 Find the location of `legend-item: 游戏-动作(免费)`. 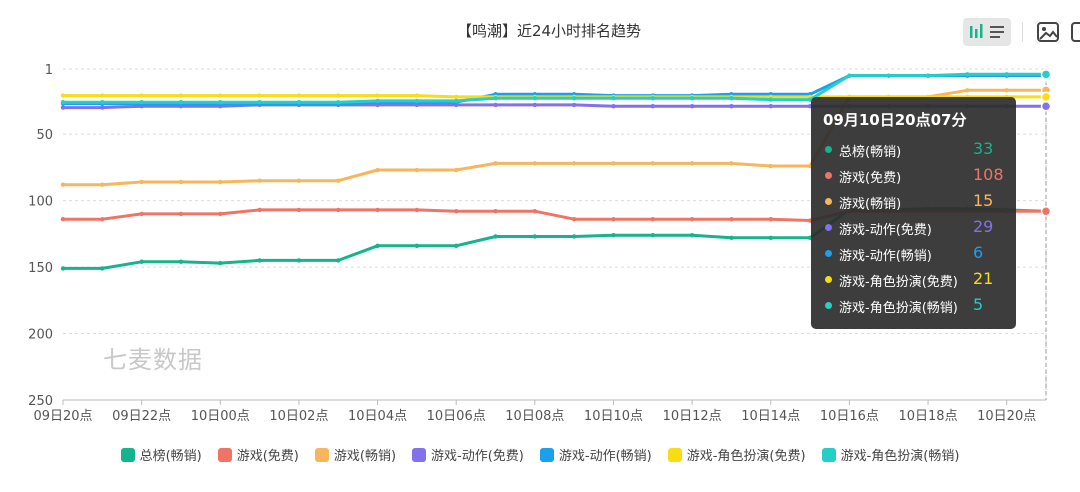

legend-item: 游戏-动作(免费) is located at coordinates (468, 454).